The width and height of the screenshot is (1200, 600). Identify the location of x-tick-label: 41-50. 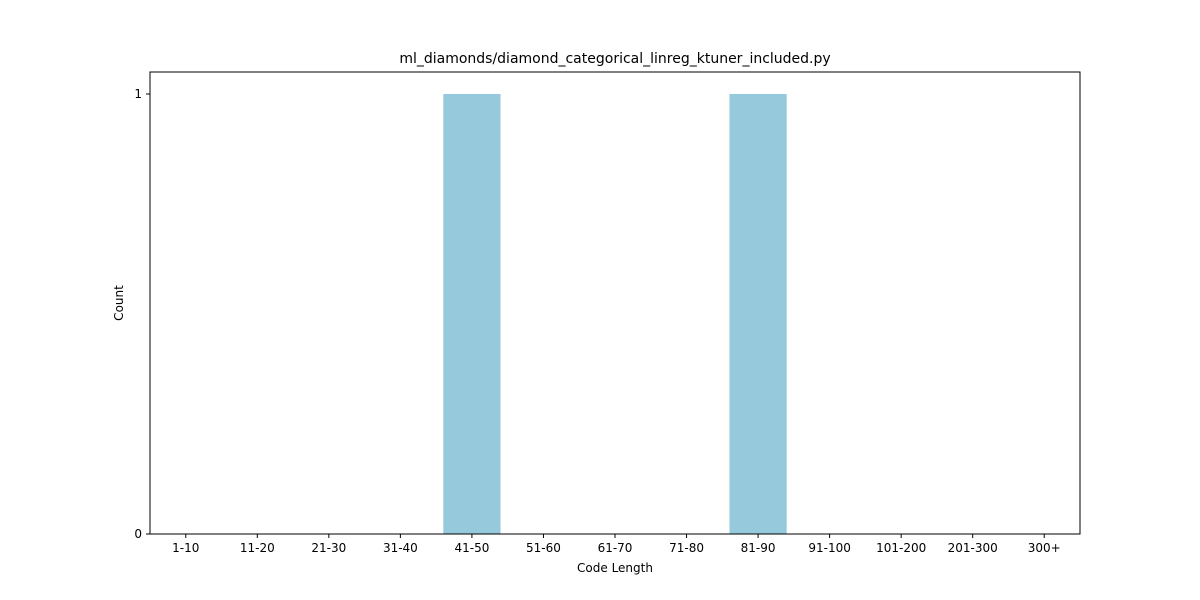
(471, 548).